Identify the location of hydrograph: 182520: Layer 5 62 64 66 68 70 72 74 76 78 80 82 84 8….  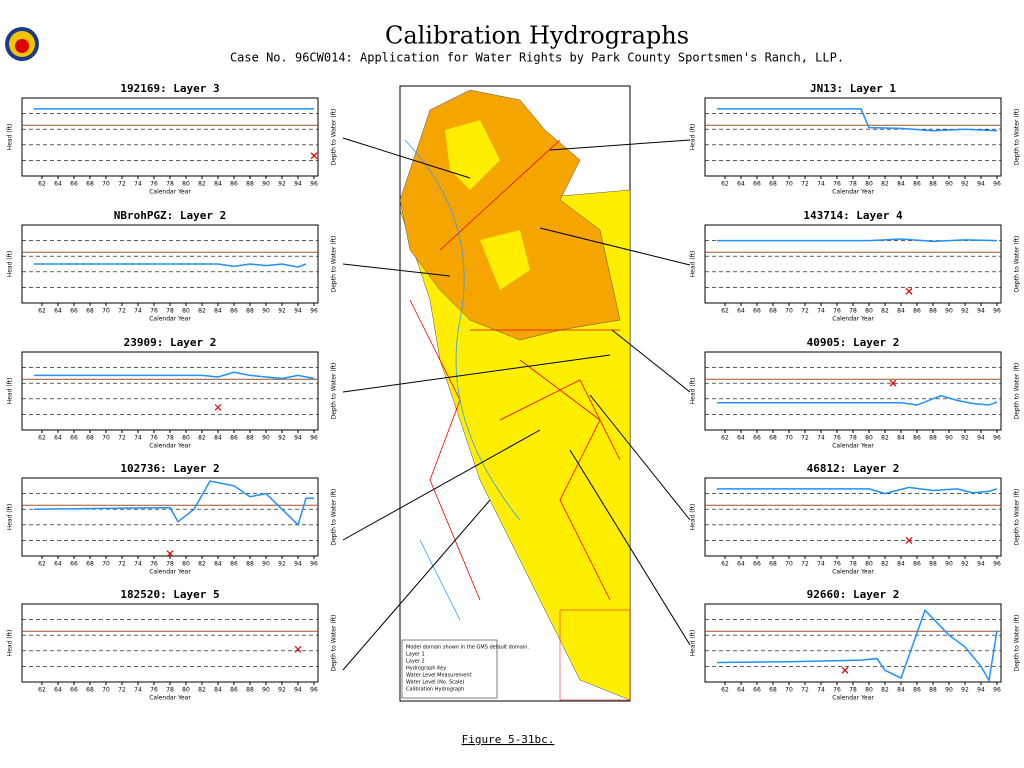
(172, 645).